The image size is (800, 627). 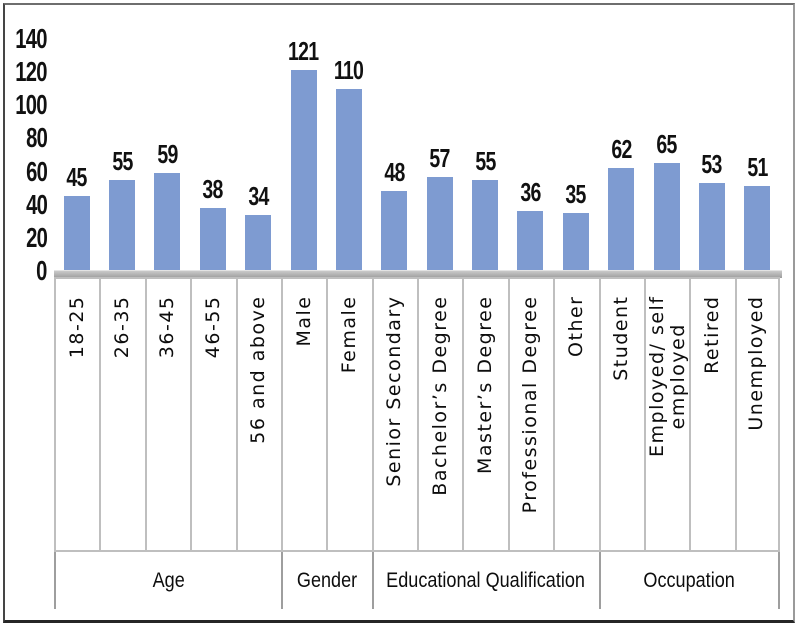 I want to click on category-cell: 18-25, so click(x=77, y=414).